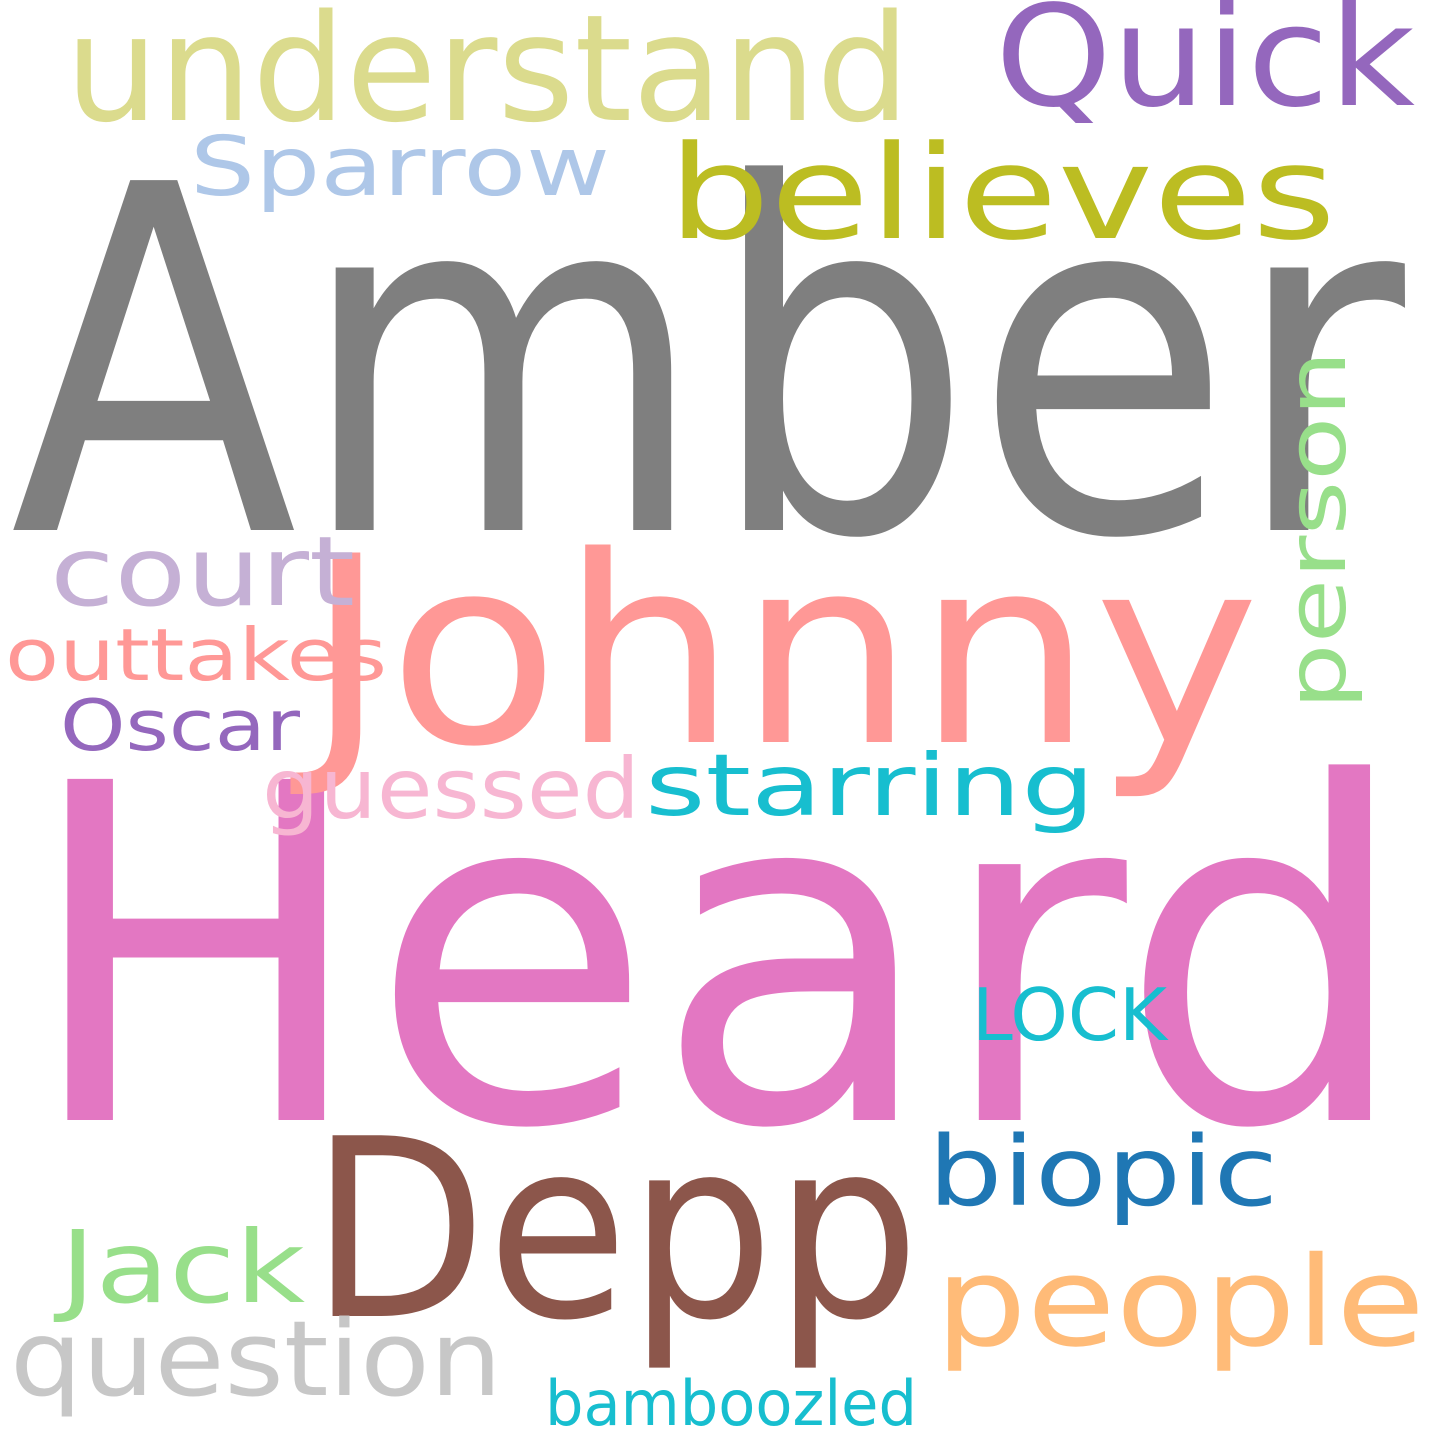 The image size is (1440, 1440). What do you see at coordinates (400, 167) in the screenshot?
I see `word-sparrow: Sparrow` at bounding box center [400, 167].